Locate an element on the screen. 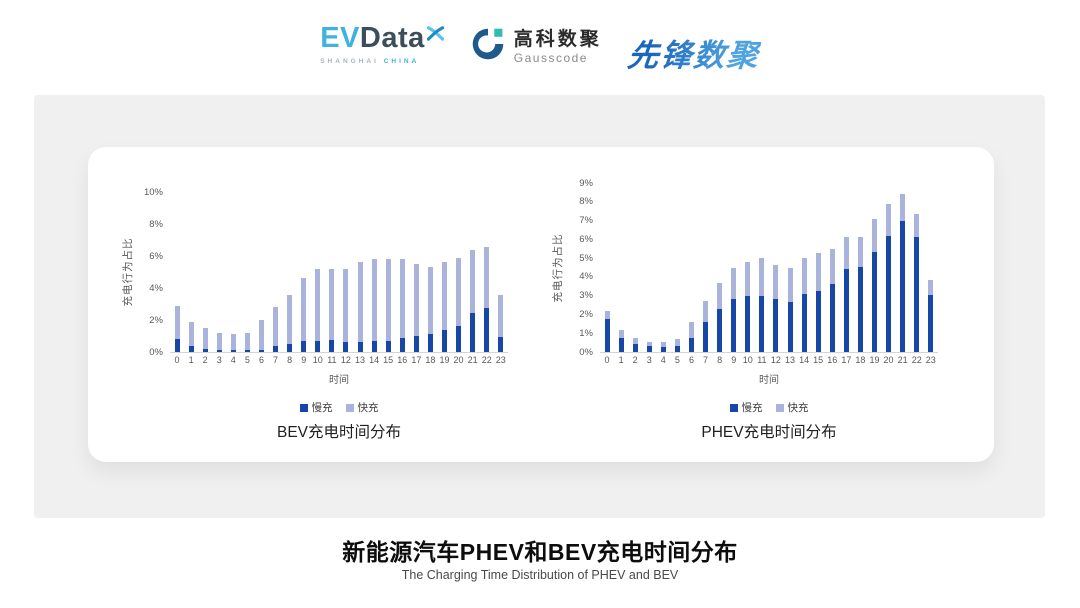  x-tick-21: 21 is located at coordinates (472, 360).